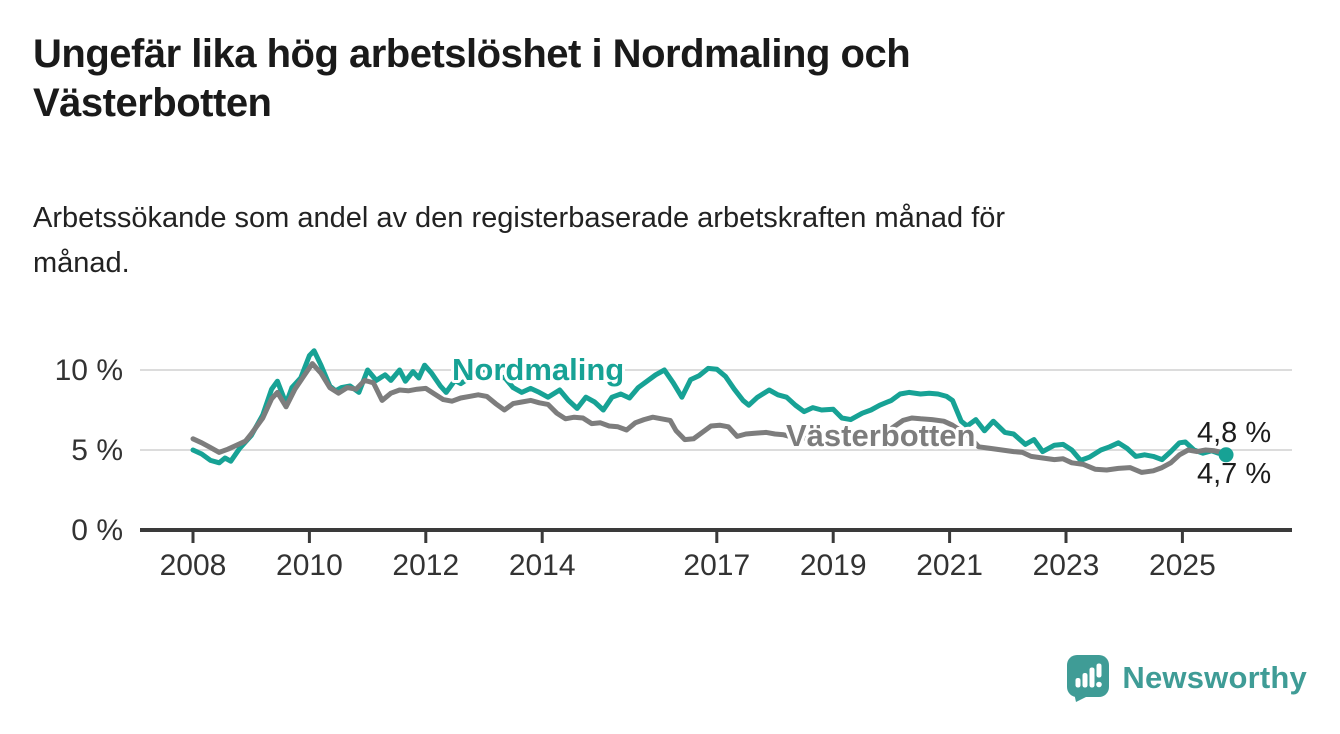  I want to click on newsworthy-logo-icon, so click(1088, 678).